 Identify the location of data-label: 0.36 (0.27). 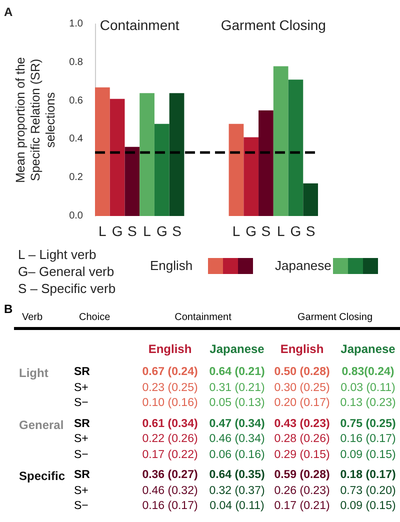
(170, 475).